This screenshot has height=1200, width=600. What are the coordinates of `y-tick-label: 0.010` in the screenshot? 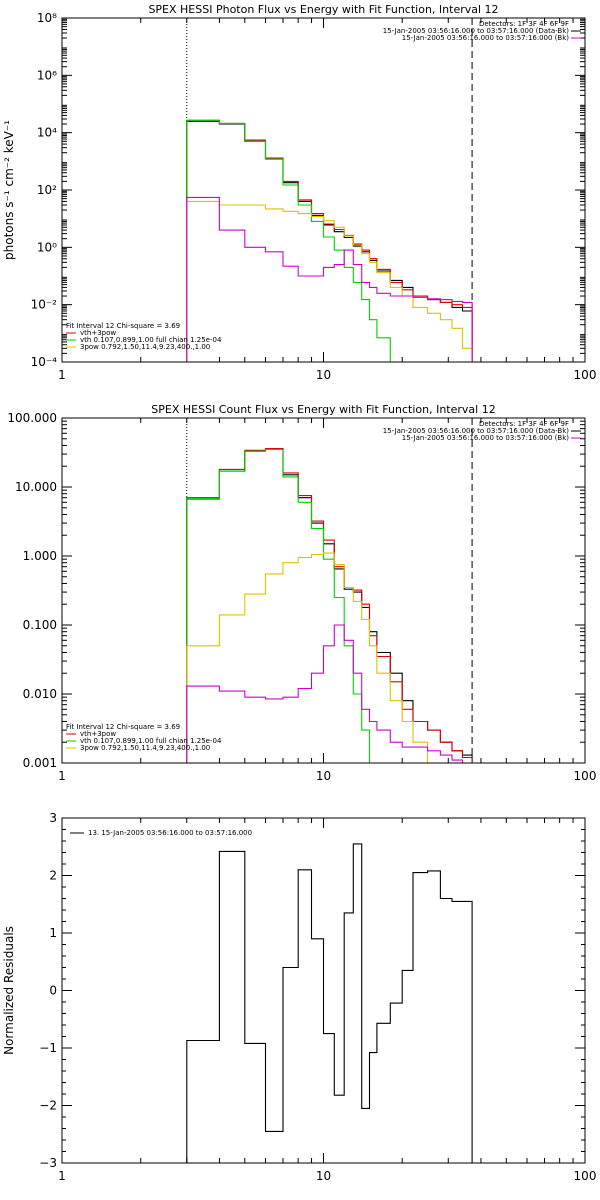 It's located at (40, 694).